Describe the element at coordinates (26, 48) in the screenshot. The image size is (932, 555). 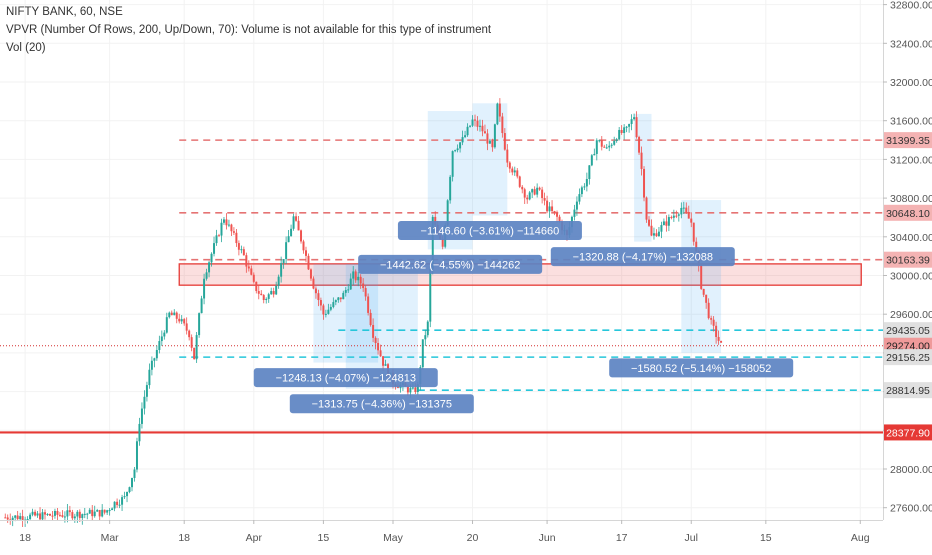
I see `volume-indicator-label: Vol (20)` at that location.